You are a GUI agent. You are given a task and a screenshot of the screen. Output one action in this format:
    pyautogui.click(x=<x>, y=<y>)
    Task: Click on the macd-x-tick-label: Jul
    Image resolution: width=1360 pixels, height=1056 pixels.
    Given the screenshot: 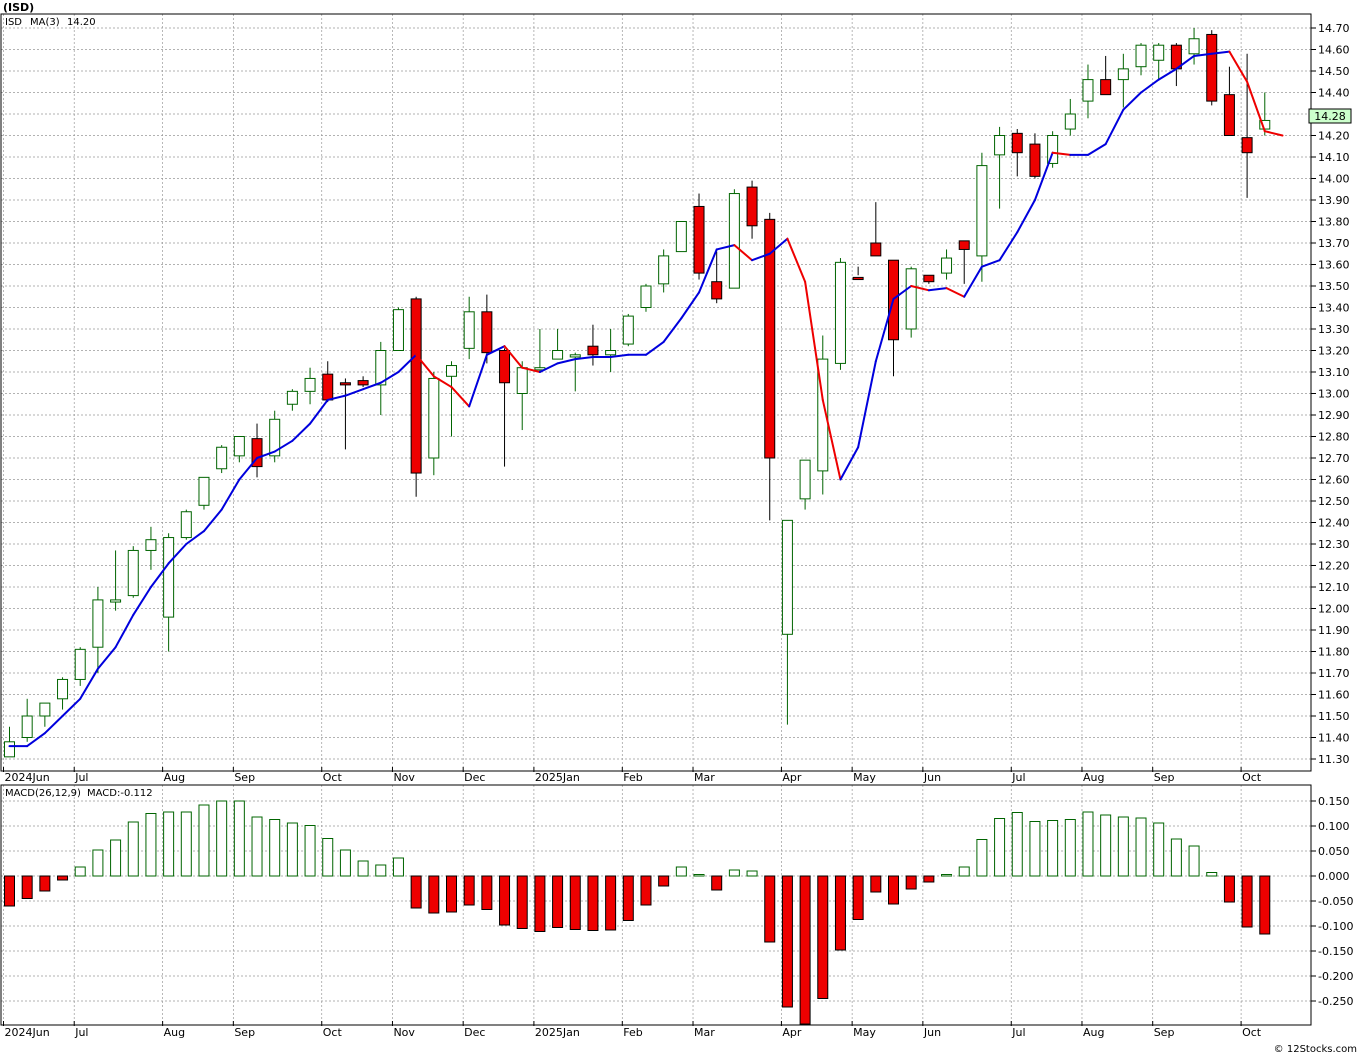 What is the action you would take?
    pyautogui.click(x=81, y=1032)
    